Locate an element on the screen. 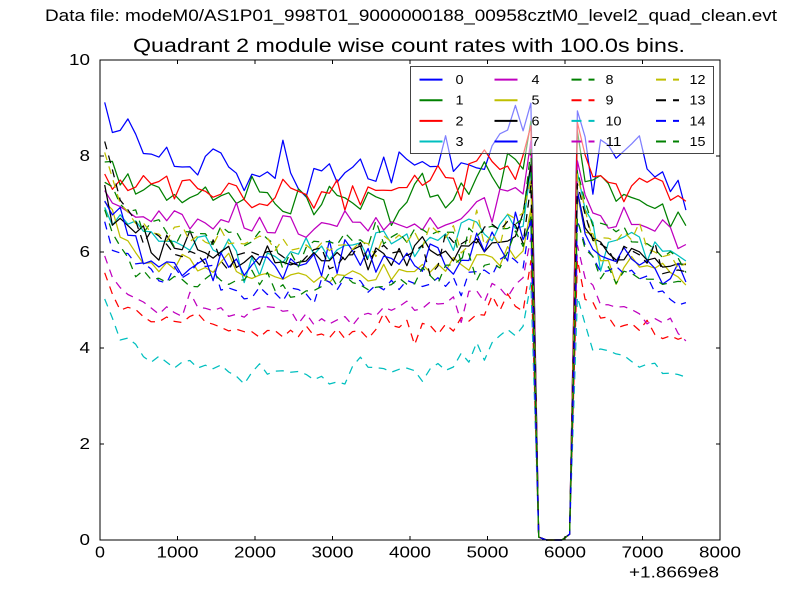 The height and width of the screenshot is (600, 800). svg-text: 1 is located at coordinates (460, 101).